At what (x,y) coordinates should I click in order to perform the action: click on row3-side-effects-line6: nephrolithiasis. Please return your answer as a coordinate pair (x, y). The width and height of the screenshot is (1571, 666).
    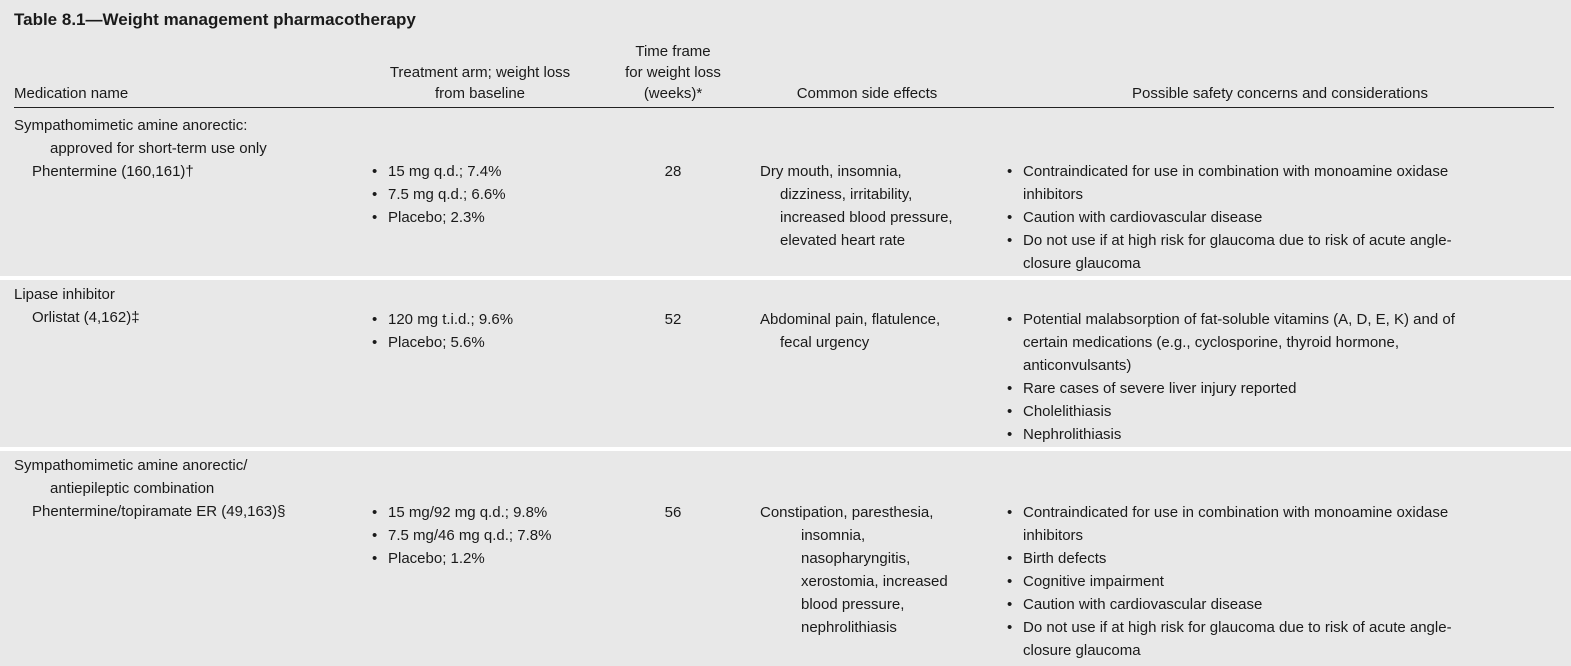
    Looking at the image, I should click on (849, 627).